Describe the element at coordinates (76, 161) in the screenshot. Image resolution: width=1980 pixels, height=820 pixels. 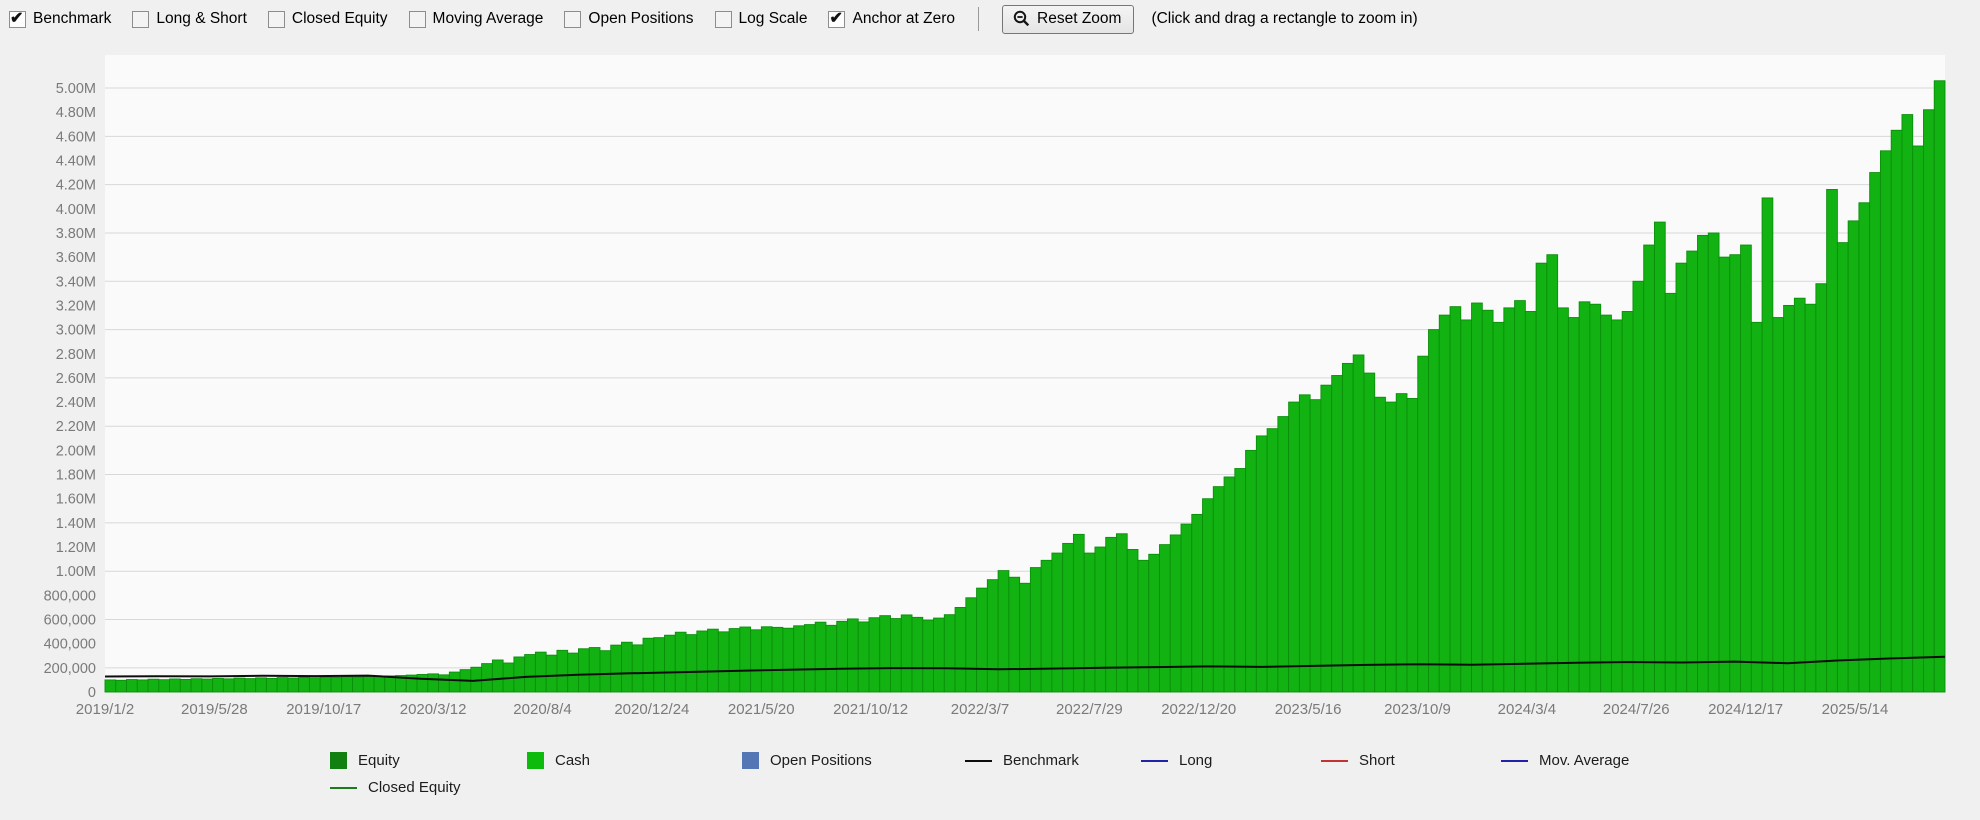
I see `svg-text: 4.40M` at that location.